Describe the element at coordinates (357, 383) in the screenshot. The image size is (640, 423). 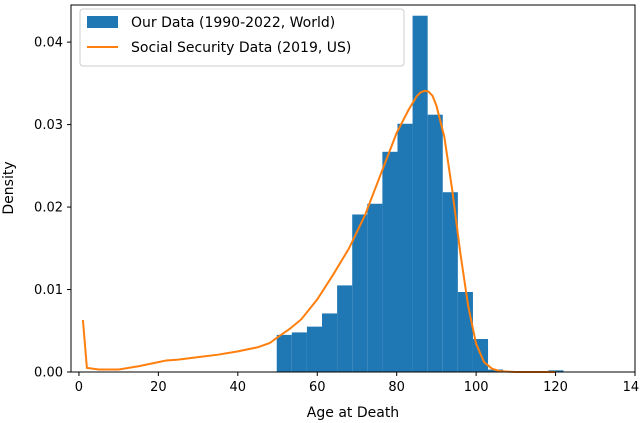
I see `x-axis-ticks: 0 20 40 60 80 100 120 140` at that location.